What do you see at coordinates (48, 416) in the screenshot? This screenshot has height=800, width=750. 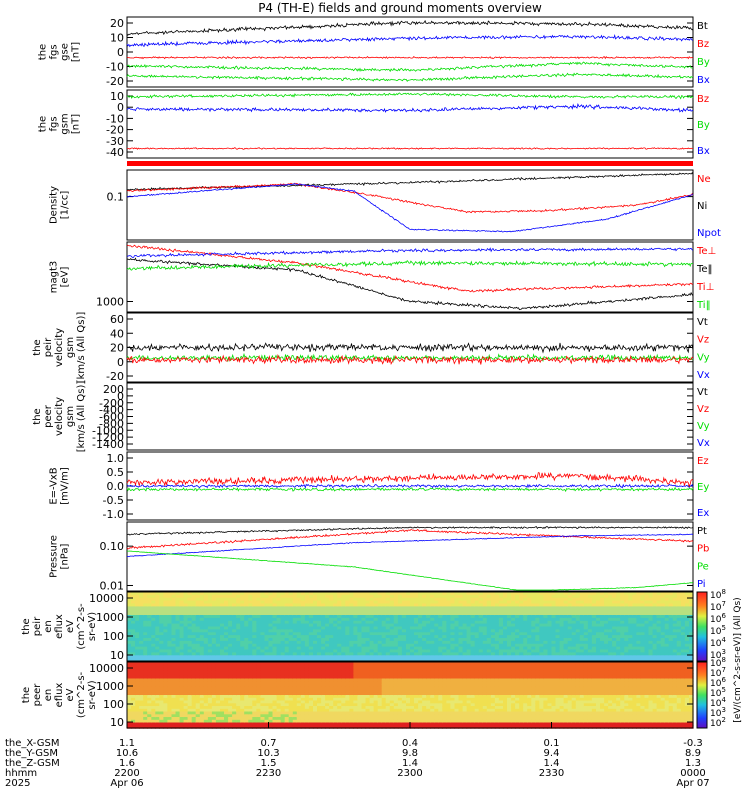 I see `y-axis-label: peer` at bounding box center [48, 416].